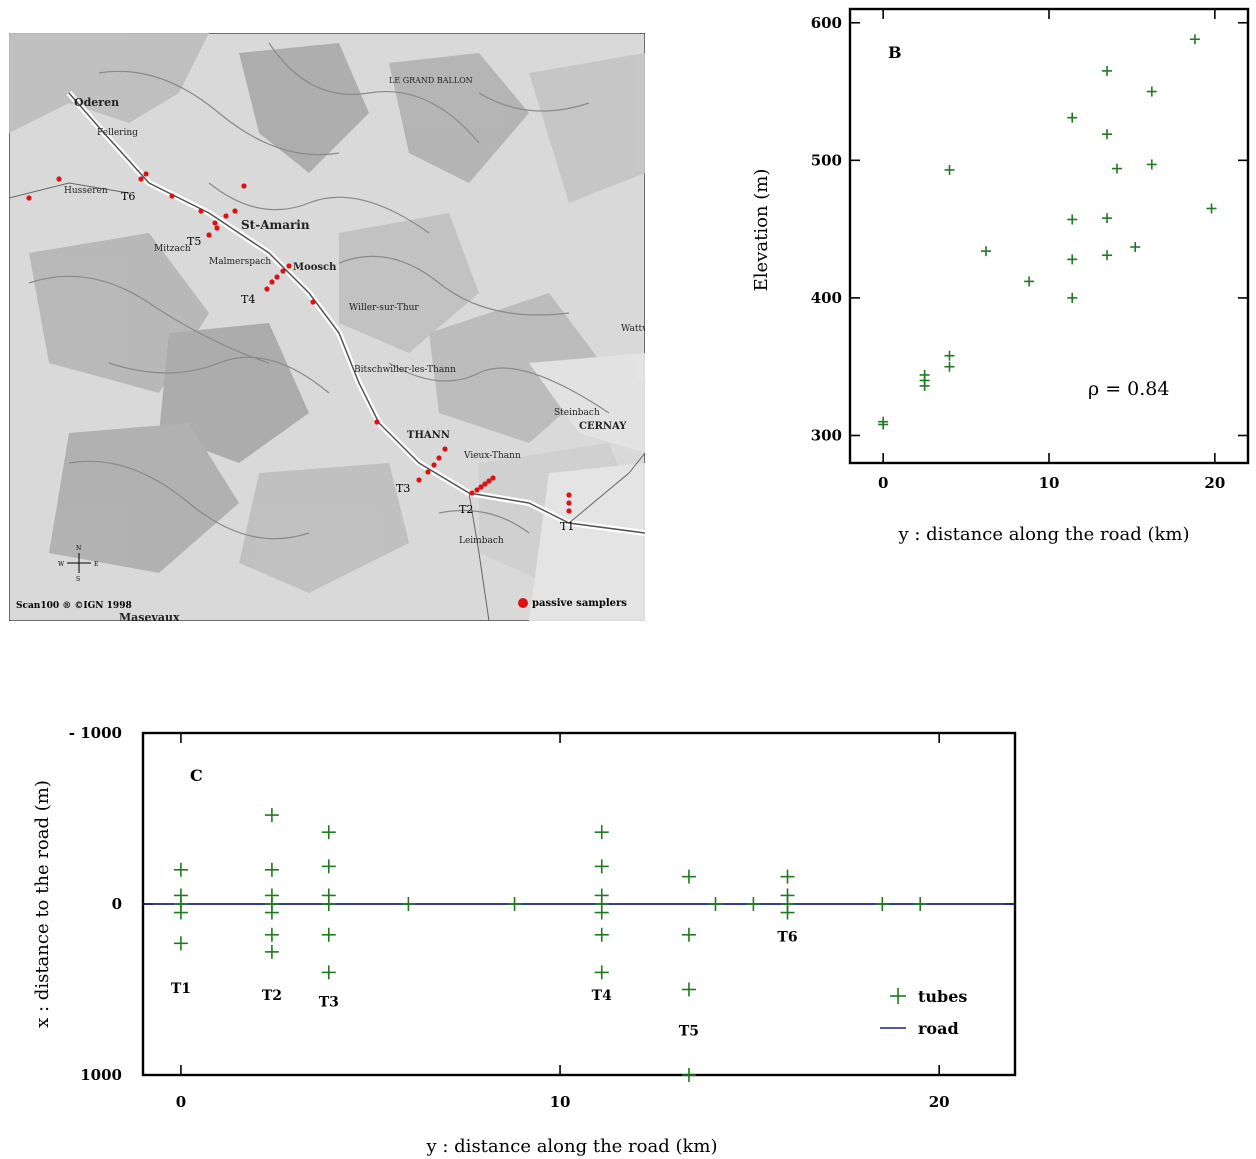  I want to click on chart-c-ytick-label: - 1000, so click(95, 733).